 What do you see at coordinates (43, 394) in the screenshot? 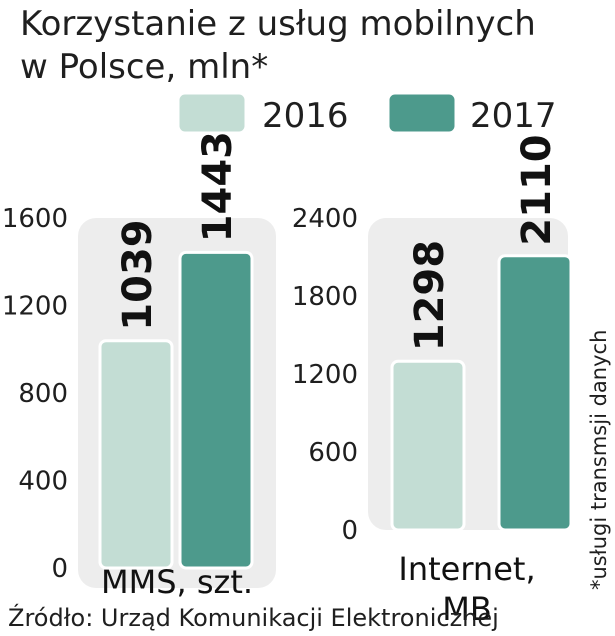
I see `y-tick-label: 800` at bounding box center [43, 394].